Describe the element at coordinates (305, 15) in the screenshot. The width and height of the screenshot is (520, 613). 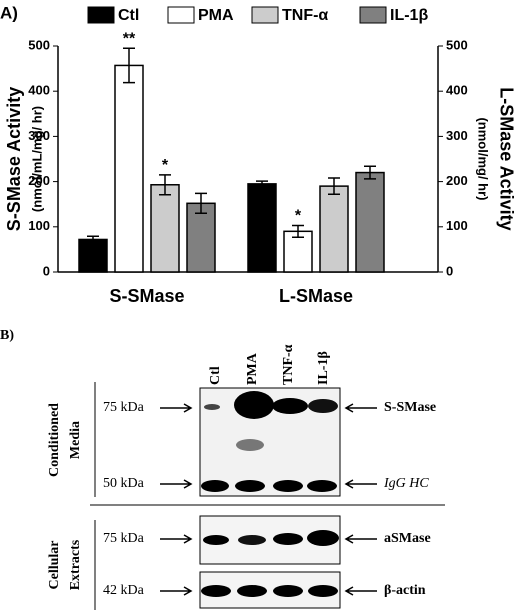
I see `legend-label: TNF-α` at that location.